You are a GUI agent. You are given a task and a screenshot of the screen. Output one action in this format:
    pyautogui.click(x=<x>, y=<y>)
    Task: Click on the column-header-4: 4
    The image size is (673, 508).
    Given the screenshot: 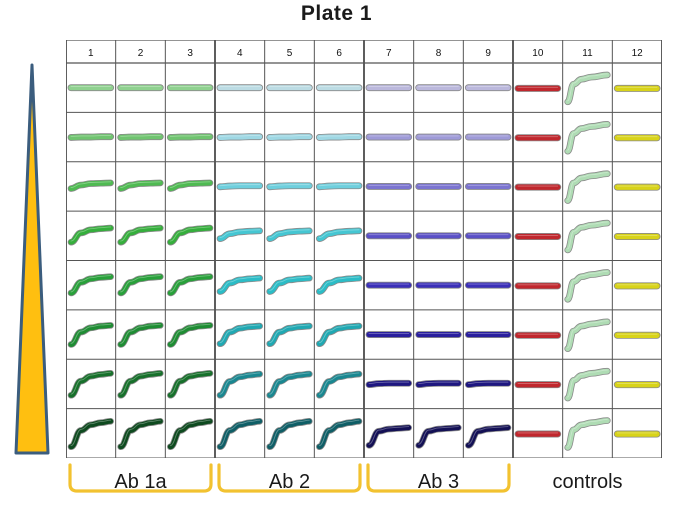 What is the action you would take?
    pyautogui.click(x=240, y=53)
    